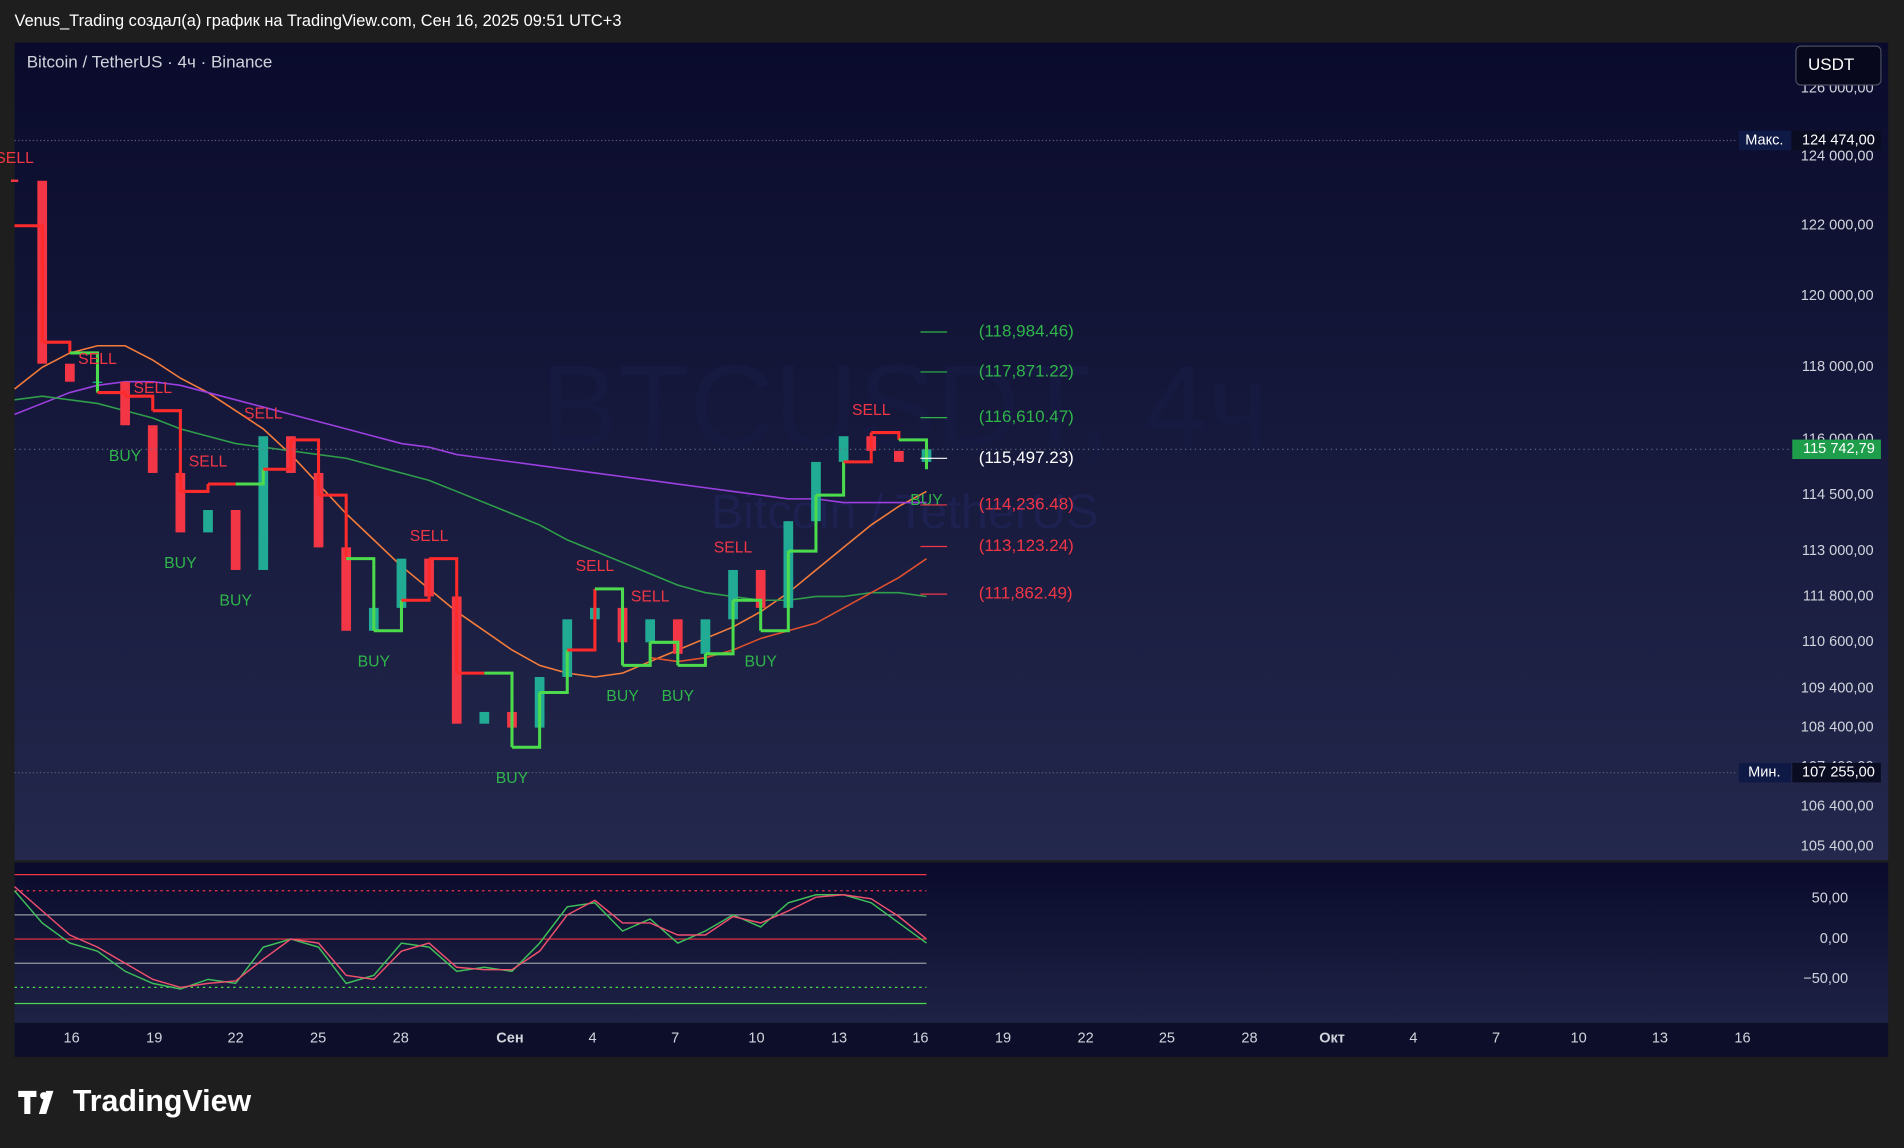 Image resolution: width=1904 pixels, height=1148 pixels. What do you see at coordinates (1837, 727) in the screenshot?
I see `y-tick-label: 108 400,00` at bounding box center [1837, 727].